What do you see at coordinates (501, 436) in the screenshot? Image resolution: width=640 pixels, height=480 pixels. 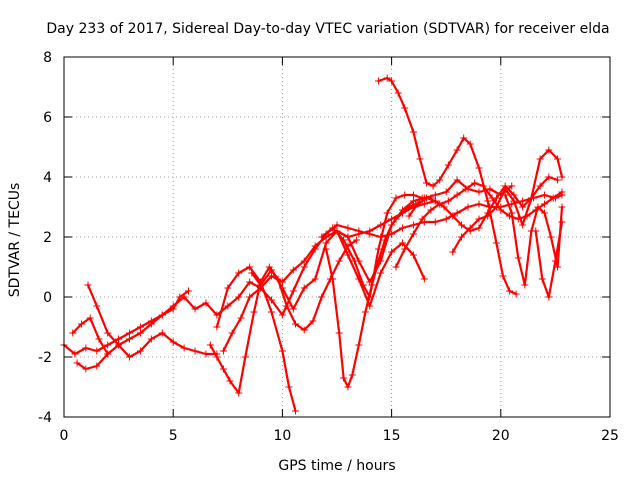 I see `x-tick-label: 20` at bounding box center [501, 436].